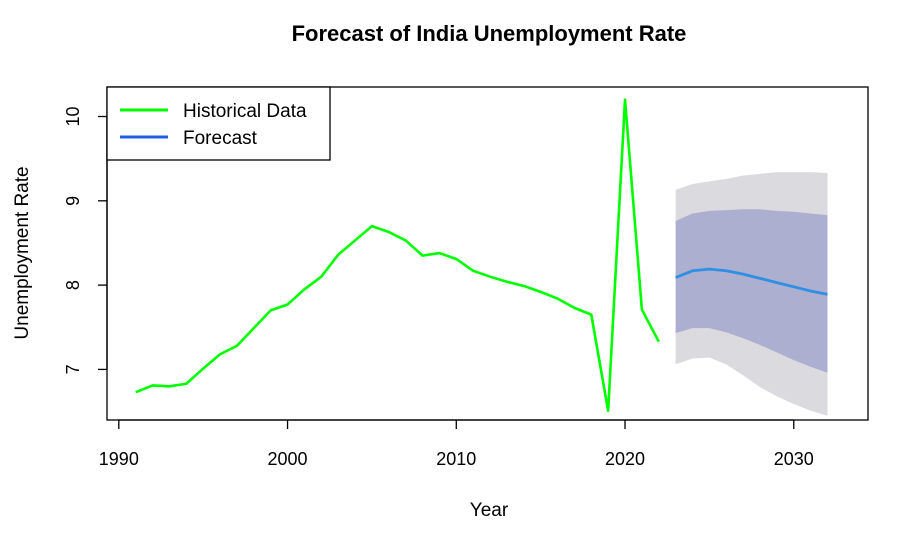 This screenshot has height=534, width=912. Describe the element at coordinates (220, 138) in the screenshot. I see `legend-label-forecast: Forecast` at that location.